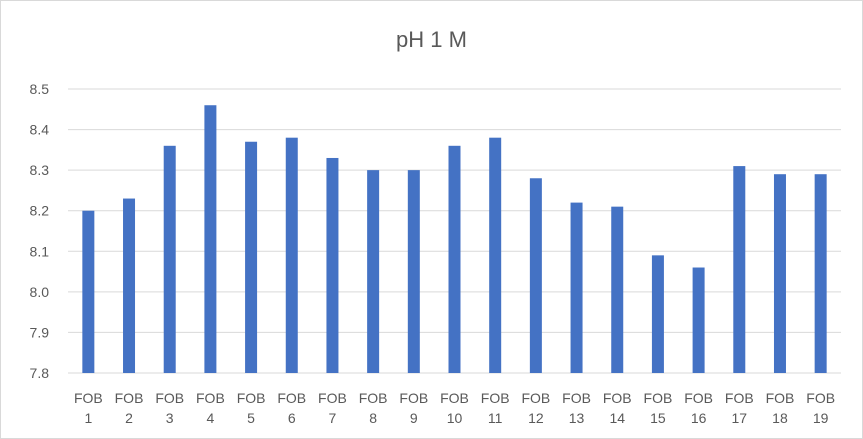 This screenshot has width=863, height=439. I want to click on y-tick-label: 8.3, so click(40, 170).